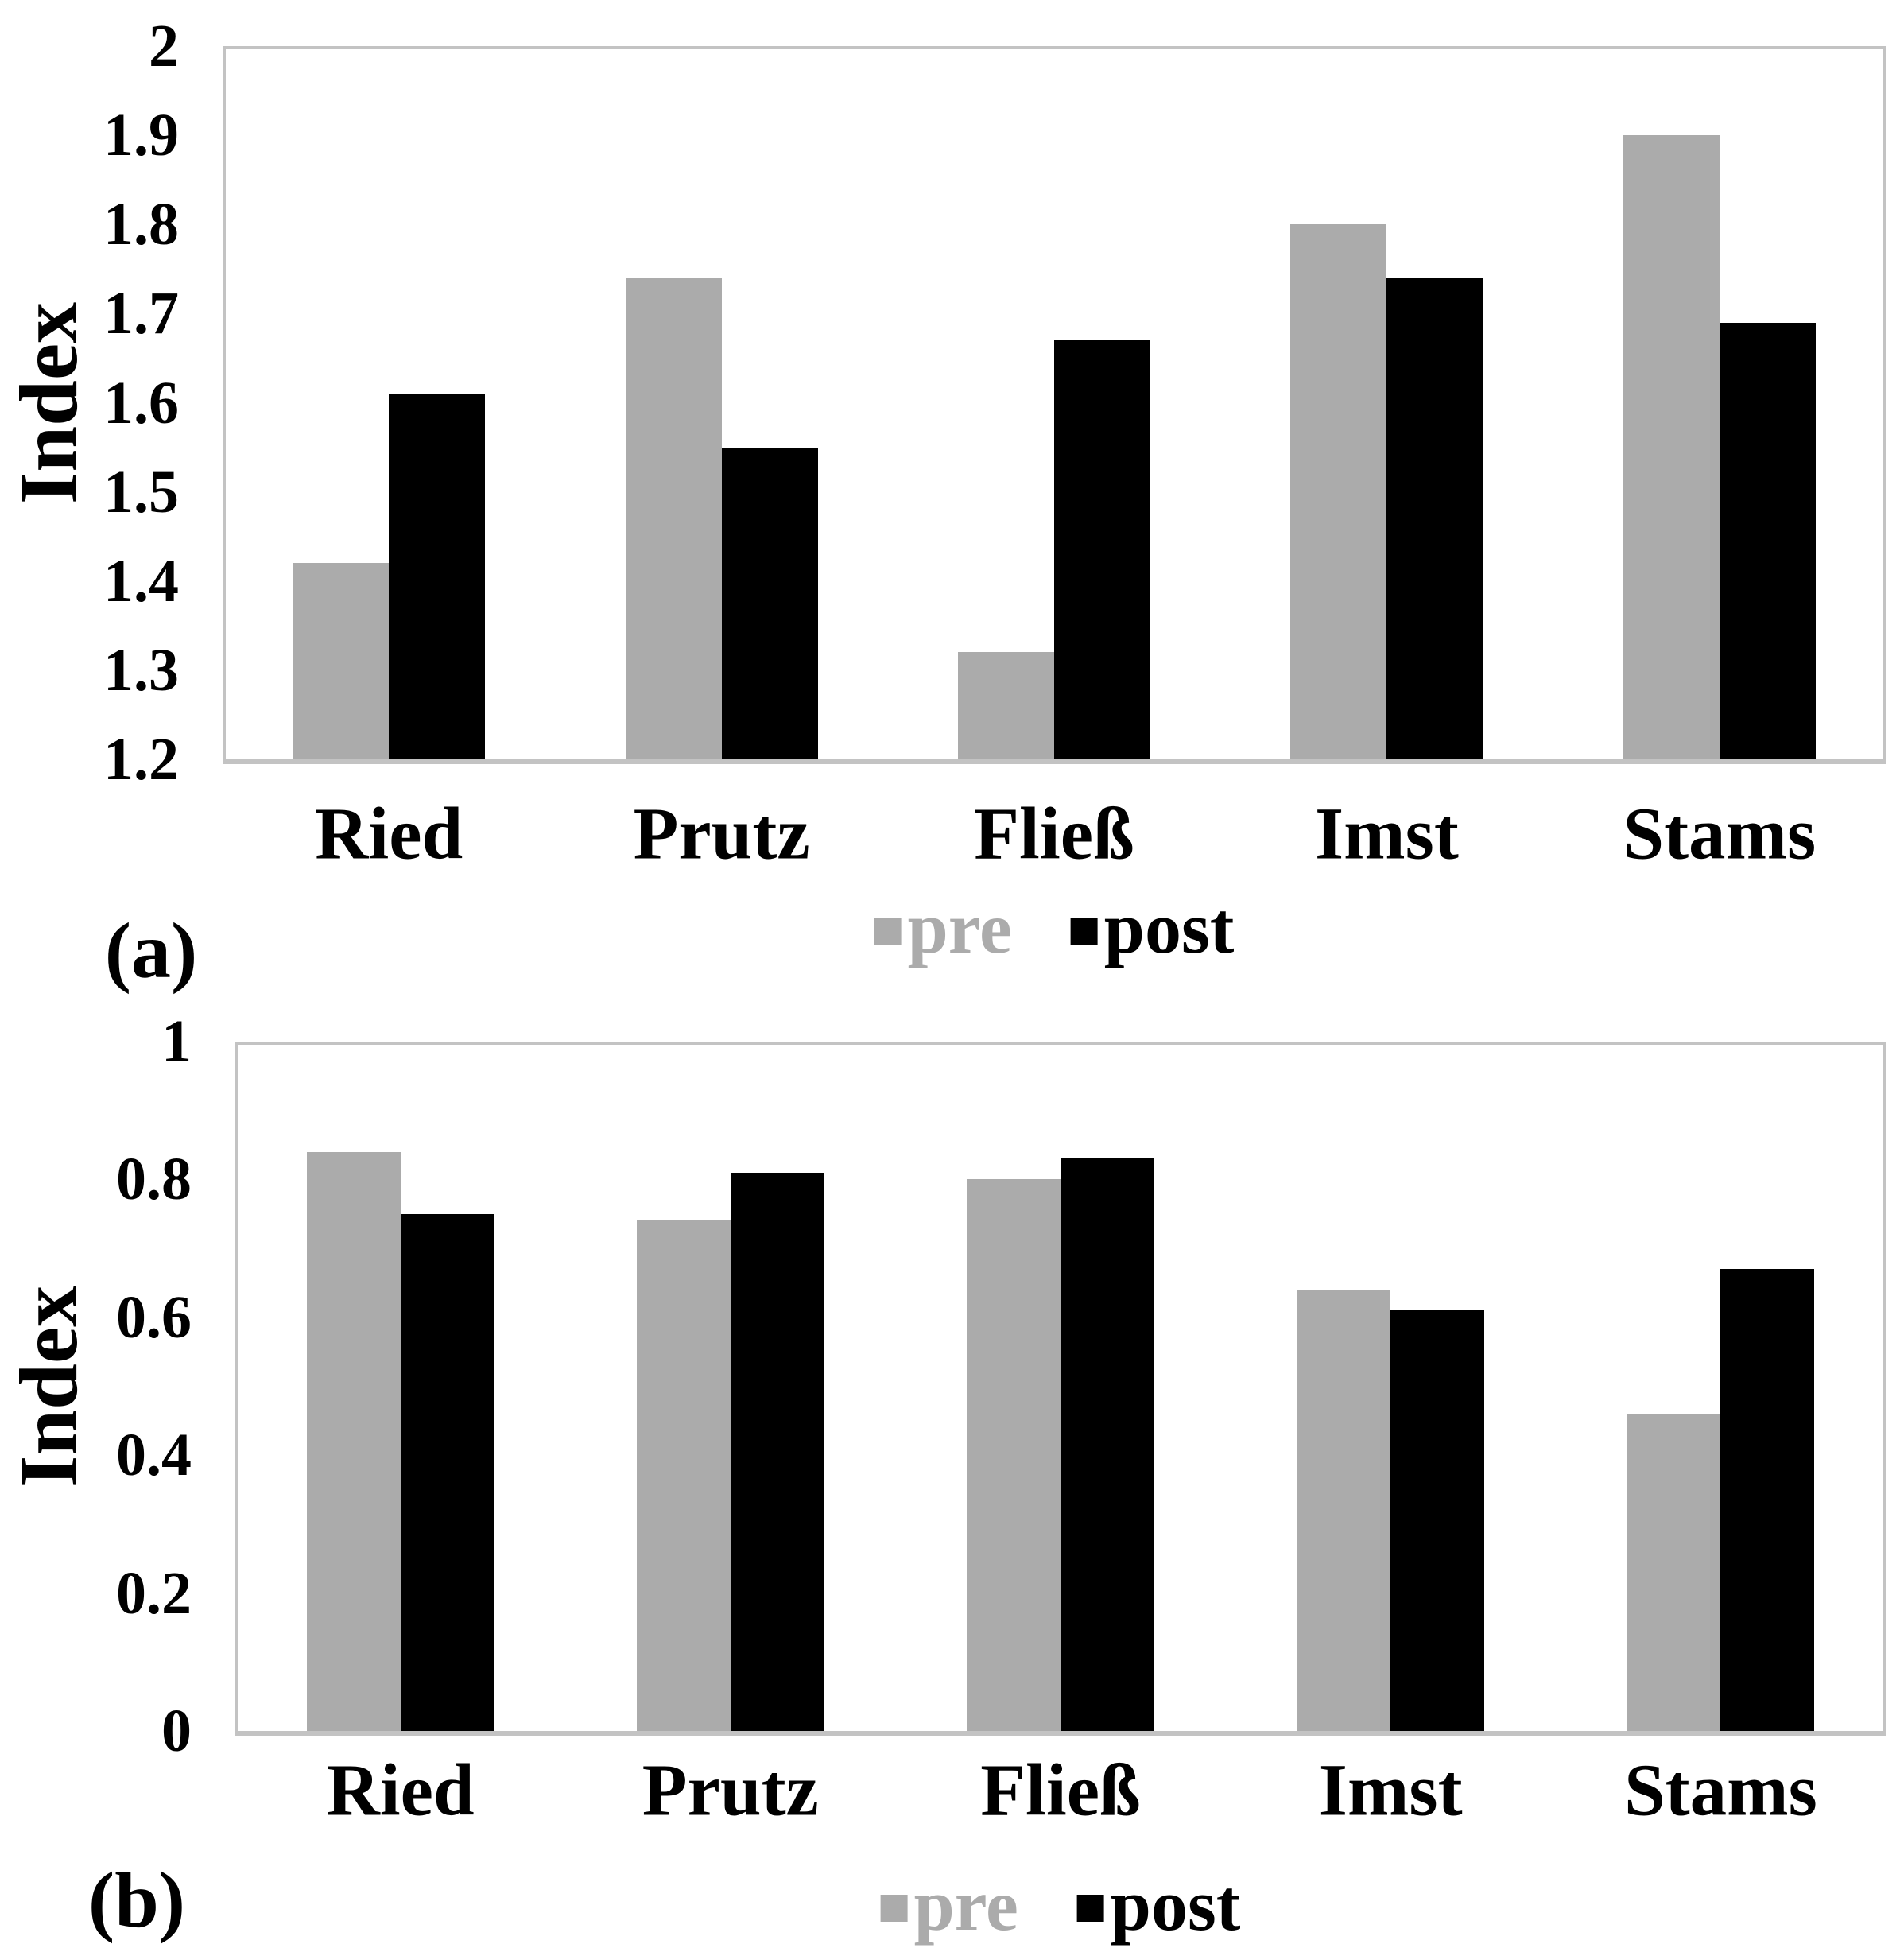  I want to click on y-tick-1_9: 1.9, so click(141, 135).